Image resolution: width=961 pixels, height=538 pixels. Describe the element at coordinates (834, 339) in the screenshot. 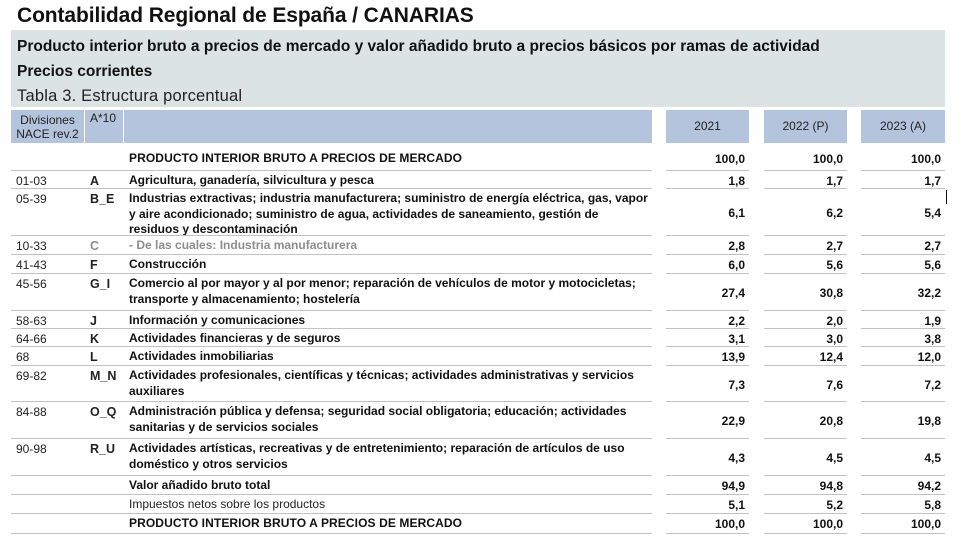

I see `value-2022: 3,0` at that location.